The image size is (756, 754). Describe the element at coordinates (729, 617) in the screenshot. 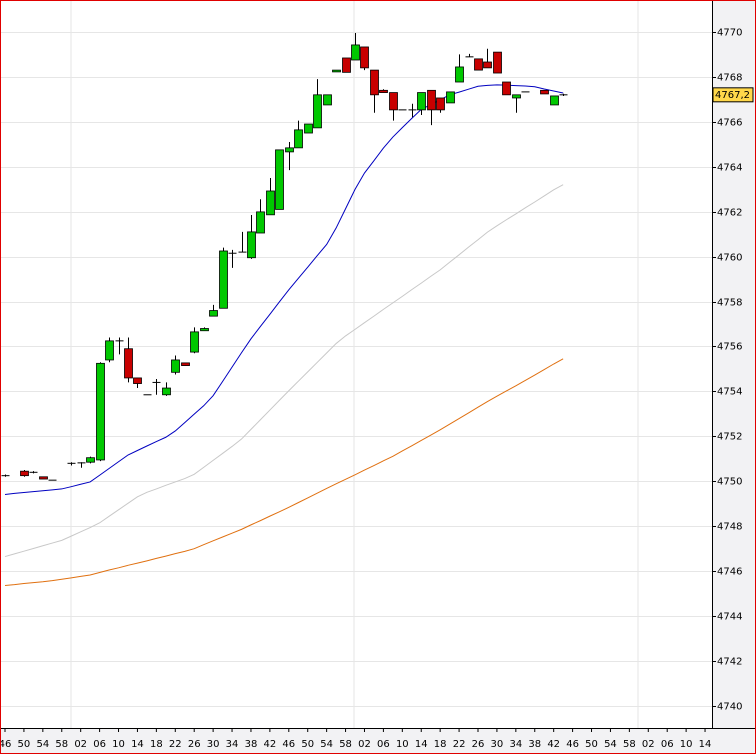

I see `y-tick-label: 4744` at that location.